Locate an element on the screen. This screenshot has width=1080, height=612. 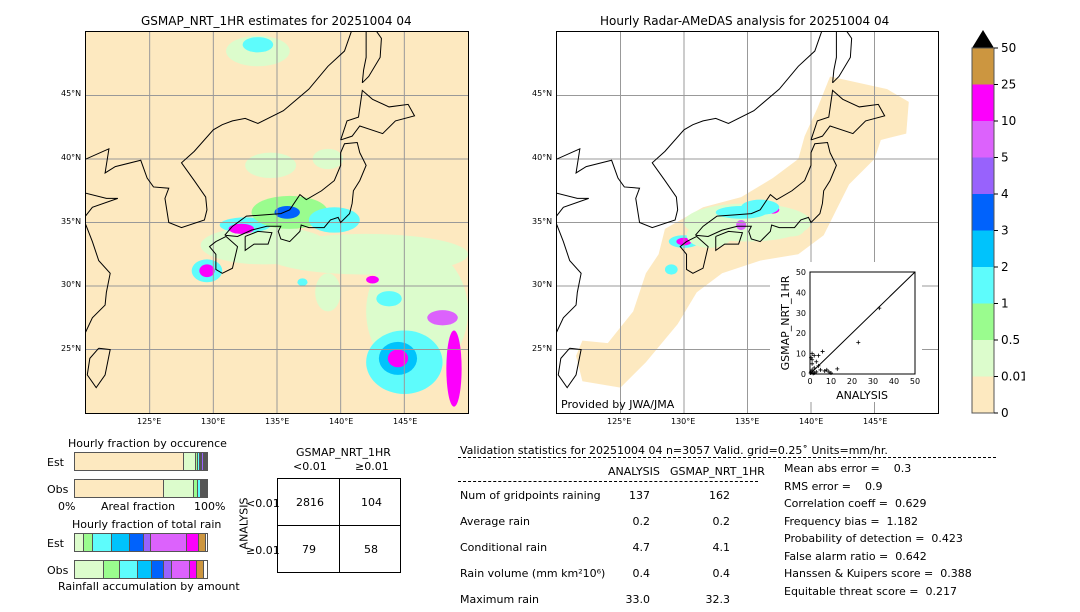
col-label-1: ≥0.01 is located at coordinates (372, 466).